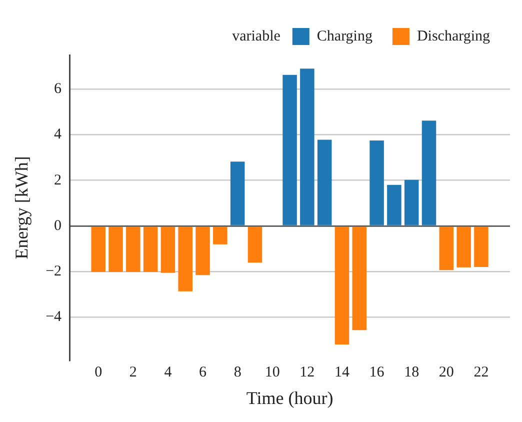  What do you see at coordinates (453, 36) in the screenshot?
I see `legend-label: Discharging` at bounding box center [453, 36].